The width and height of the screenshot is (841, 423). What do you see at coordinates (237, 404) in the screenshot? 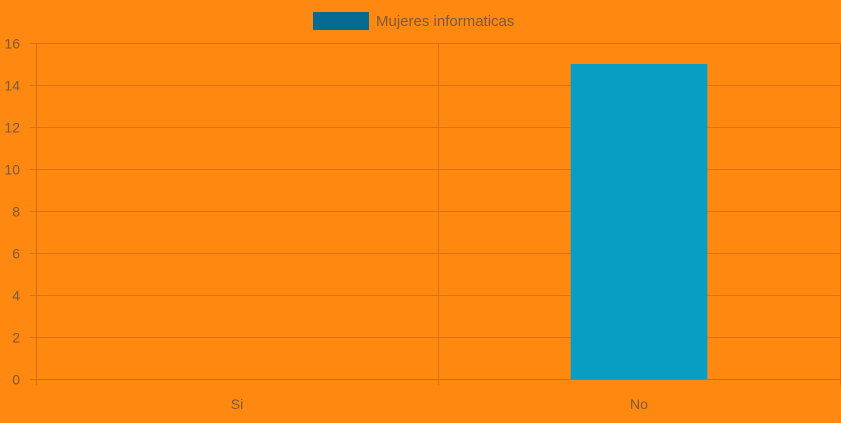
I see `x-tick-label-si: Si` at bounding box center [237, 404].